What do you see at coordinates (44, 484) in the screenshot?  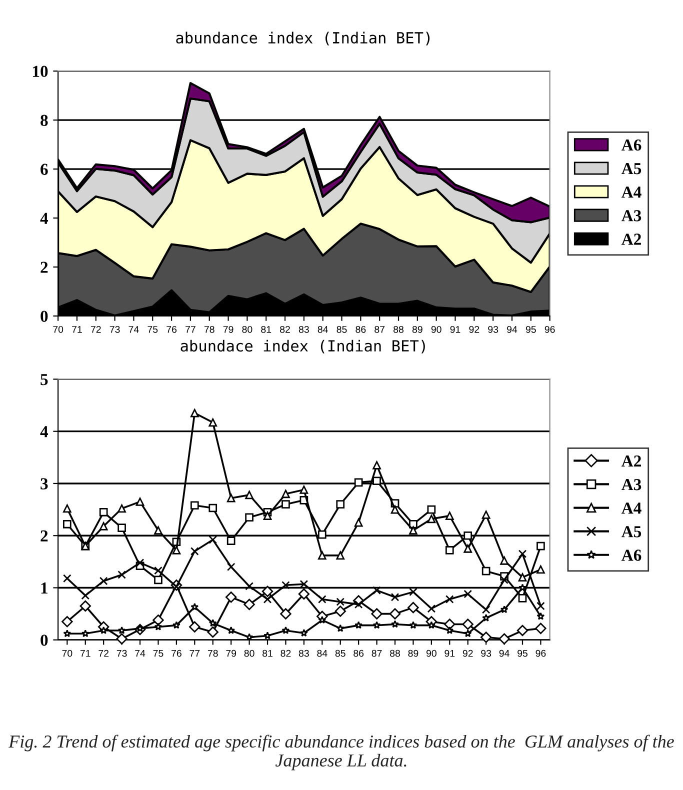 I see `y-tick-label: 3` at bounding box center [44, 484].